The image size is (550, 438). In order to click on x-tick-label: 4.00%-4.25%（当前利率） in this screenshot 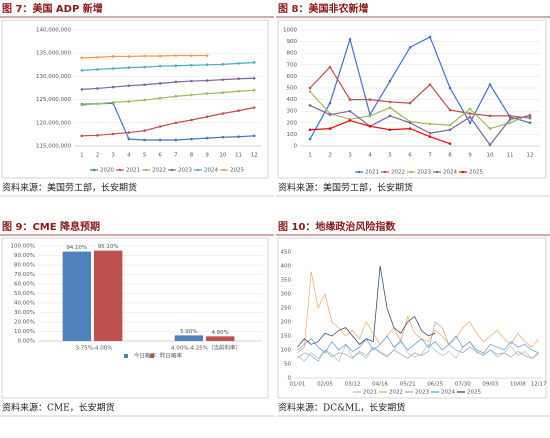, I will do `click(206, 348)`.